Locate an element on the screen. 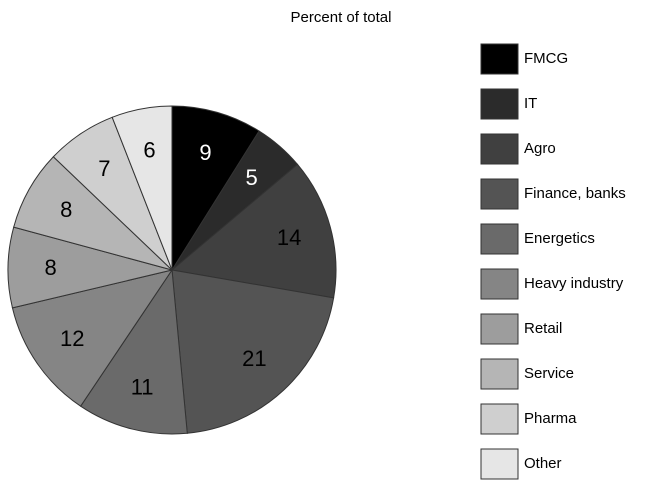 The width and height of the screenshot is (653, 480). slice-label: 21 is located at coordinates (254, 358).